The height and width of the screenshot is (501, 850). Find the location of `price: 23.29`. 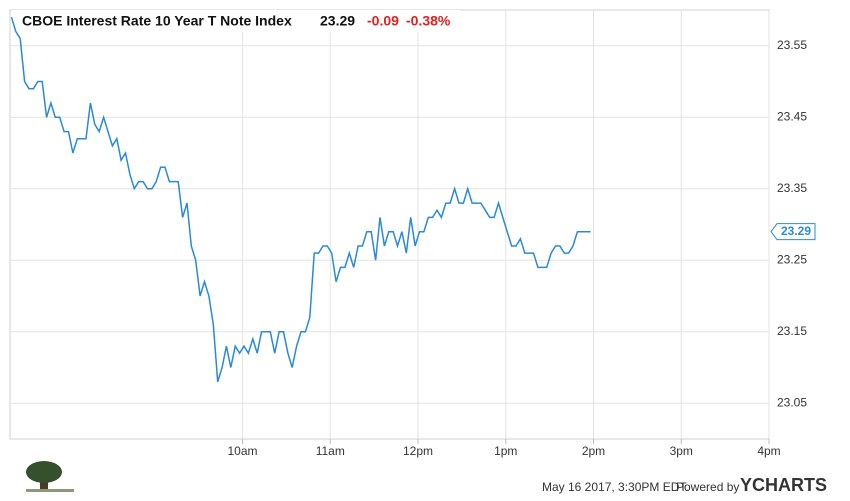

price: 23.29 is located at coordinates (337, 21).